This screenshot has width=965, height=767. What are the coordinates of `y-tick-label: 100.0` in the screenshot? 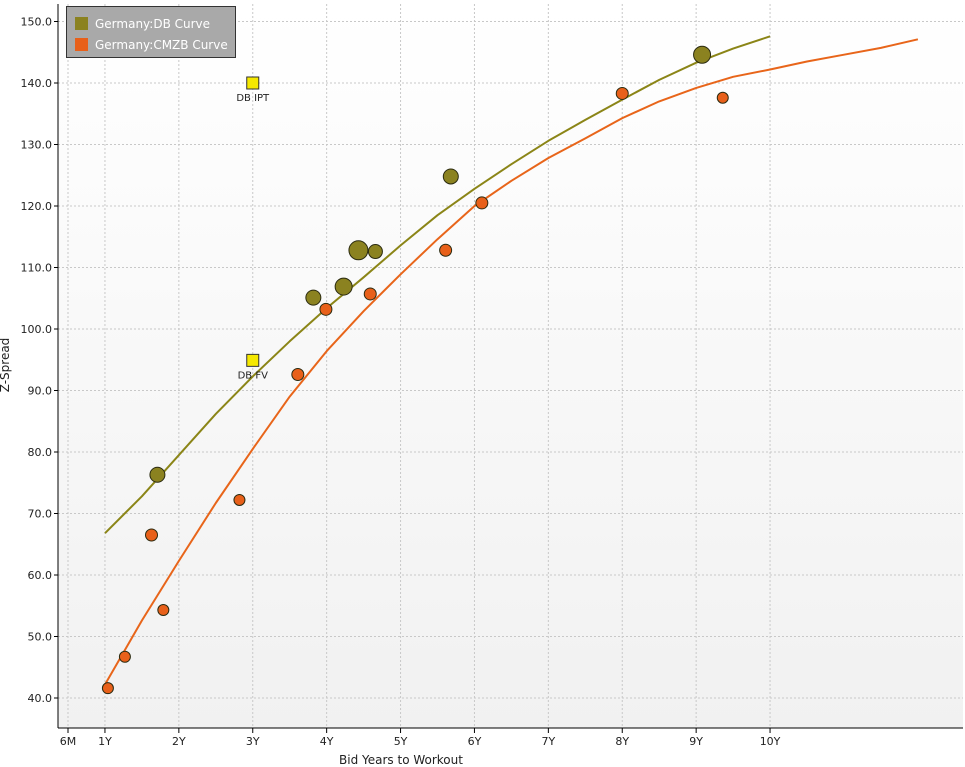 It's located at (37, 329).